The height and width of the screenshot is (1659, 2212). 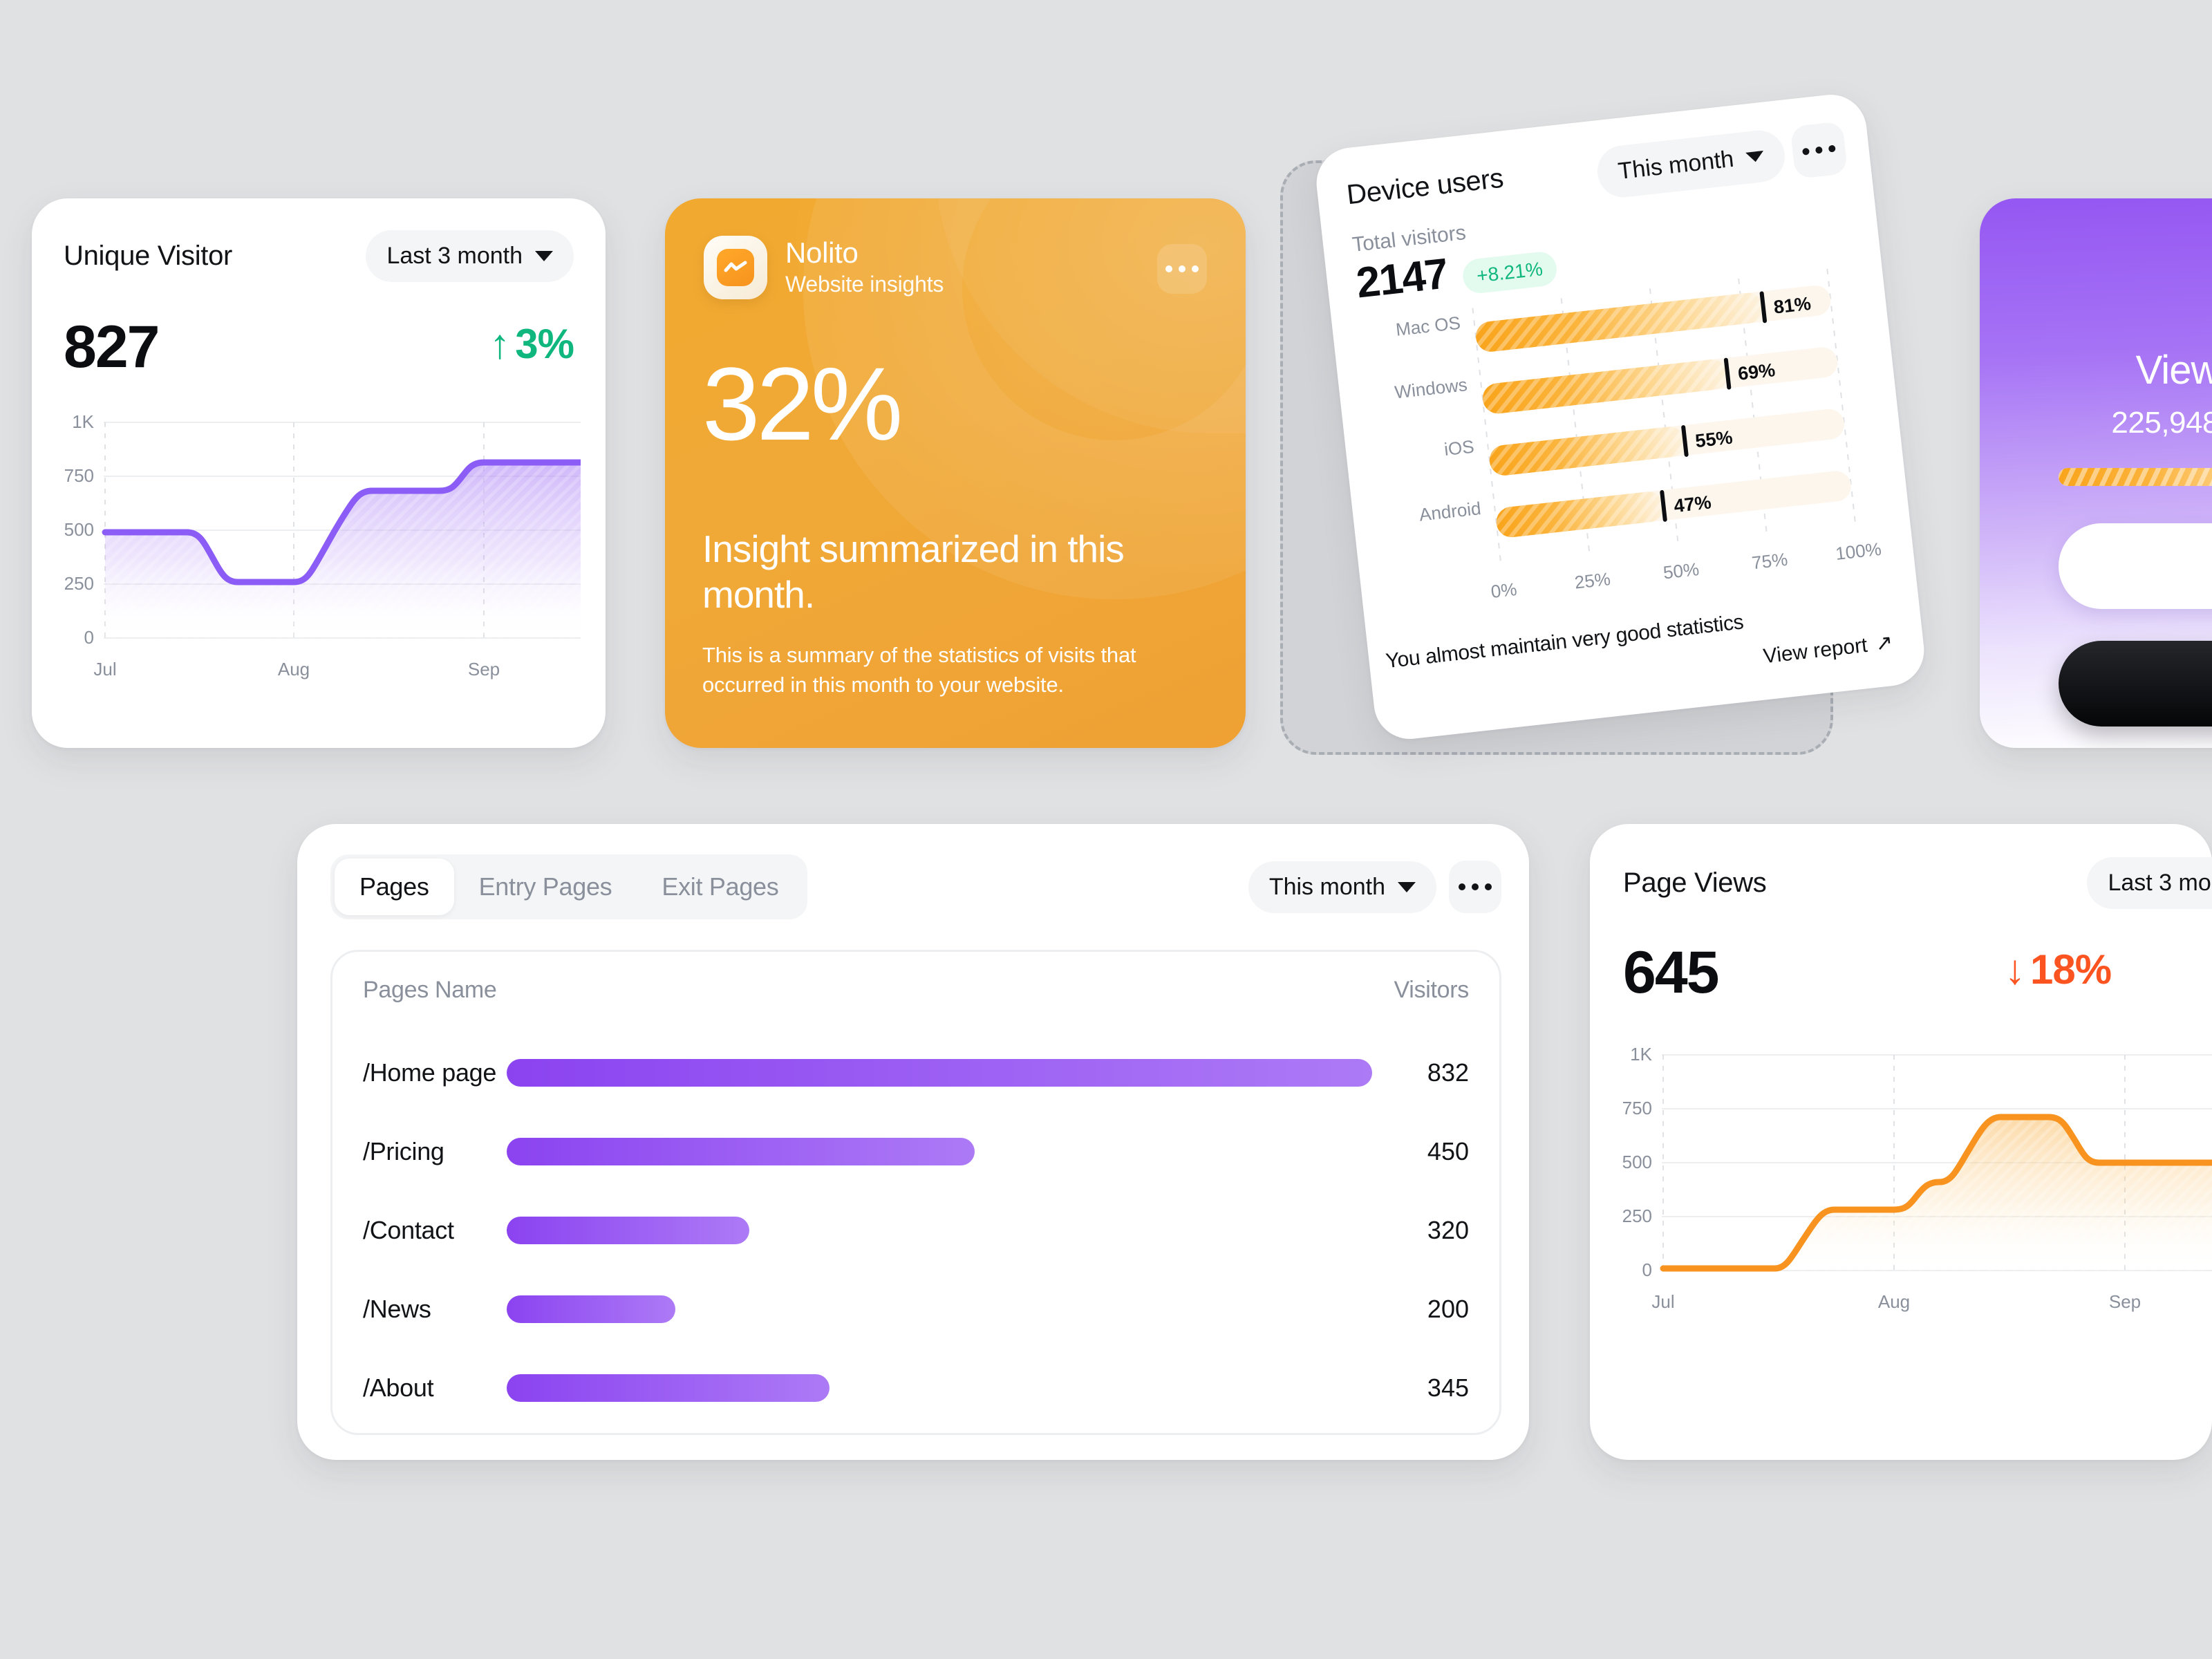 I want to click on page-name: /News, so click(x=397, y=1309).